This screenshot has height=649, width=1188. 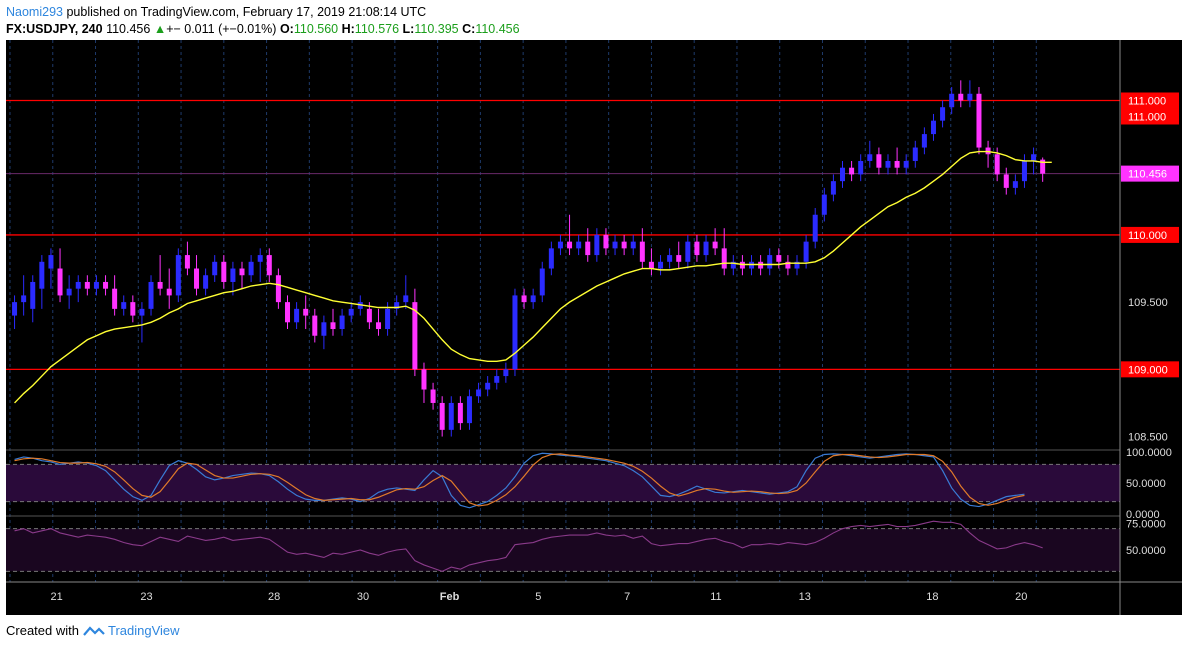 I want to click on change-value: +− 0.011 (+−0.01%), so click(x=221, y=29).